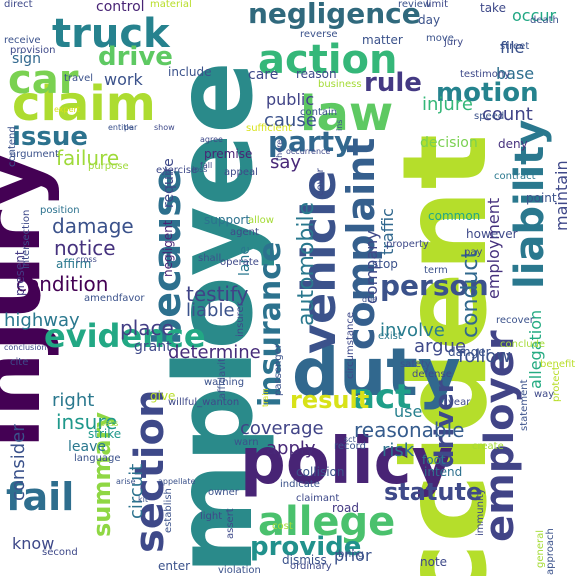 This screenshot has width=576, height=576. I want to click on word-result: result, so click(330, 400).